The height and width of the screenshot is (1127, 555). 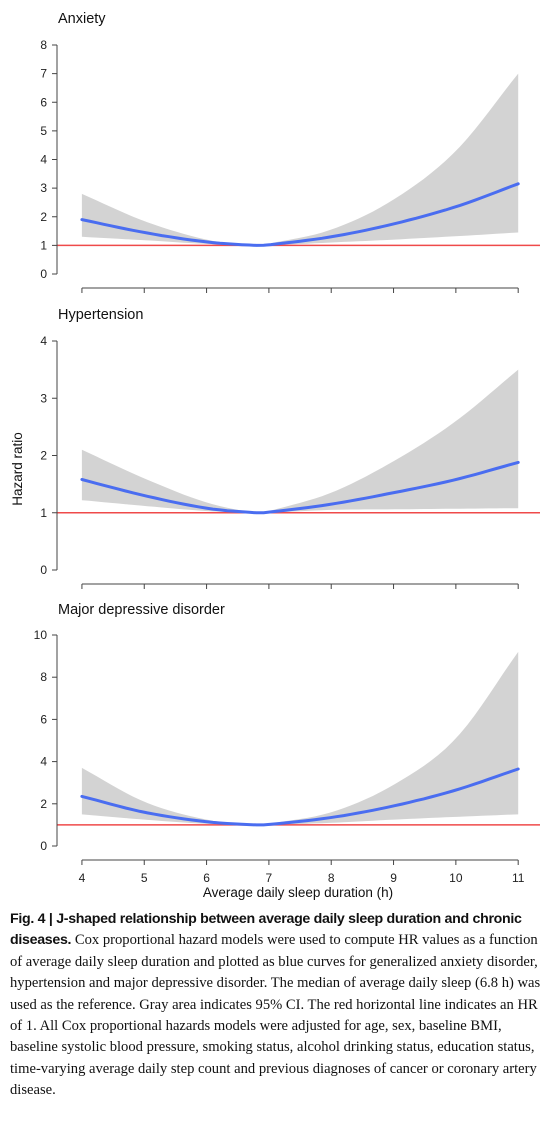 I want to click on y-tick-label: 5, so click(x=43, y=131).